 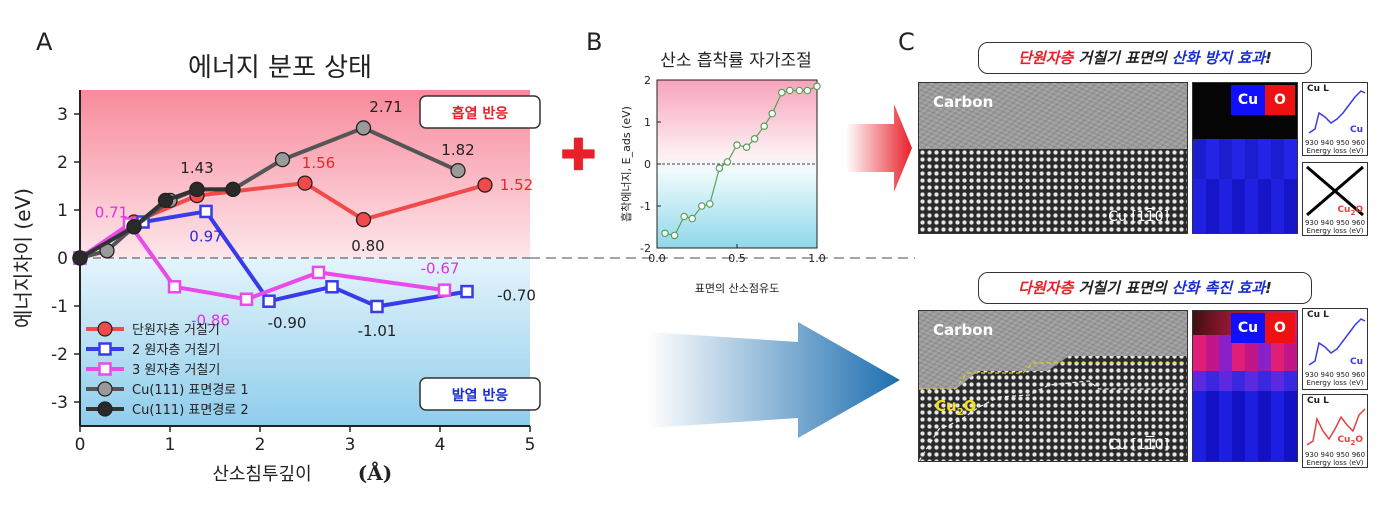 I want to click on plus-icon: ✚, so click(x=578, y=155).